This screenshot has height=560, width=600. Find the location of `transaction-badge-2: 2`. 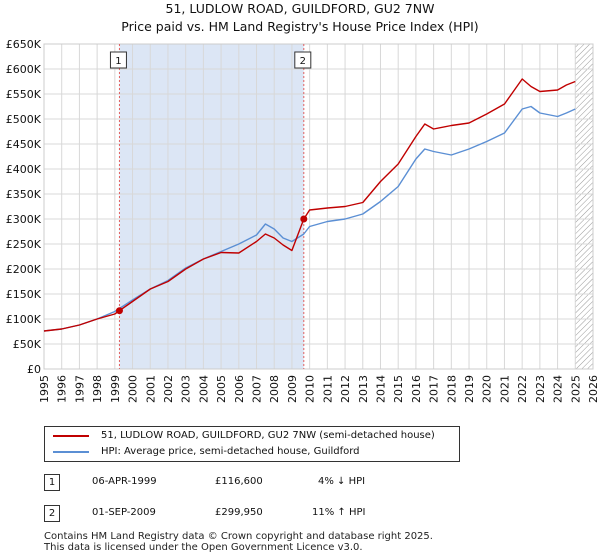

transaction-badge-2: 2 is located at coordinates (52, 513).